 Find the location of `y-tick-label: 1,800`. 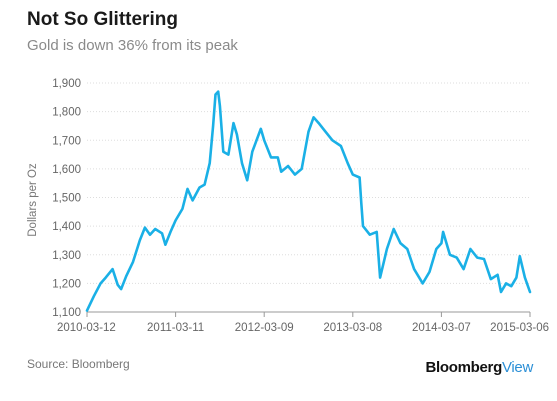

y-tick-label: 1,800 is located at coordinates (66, 113).